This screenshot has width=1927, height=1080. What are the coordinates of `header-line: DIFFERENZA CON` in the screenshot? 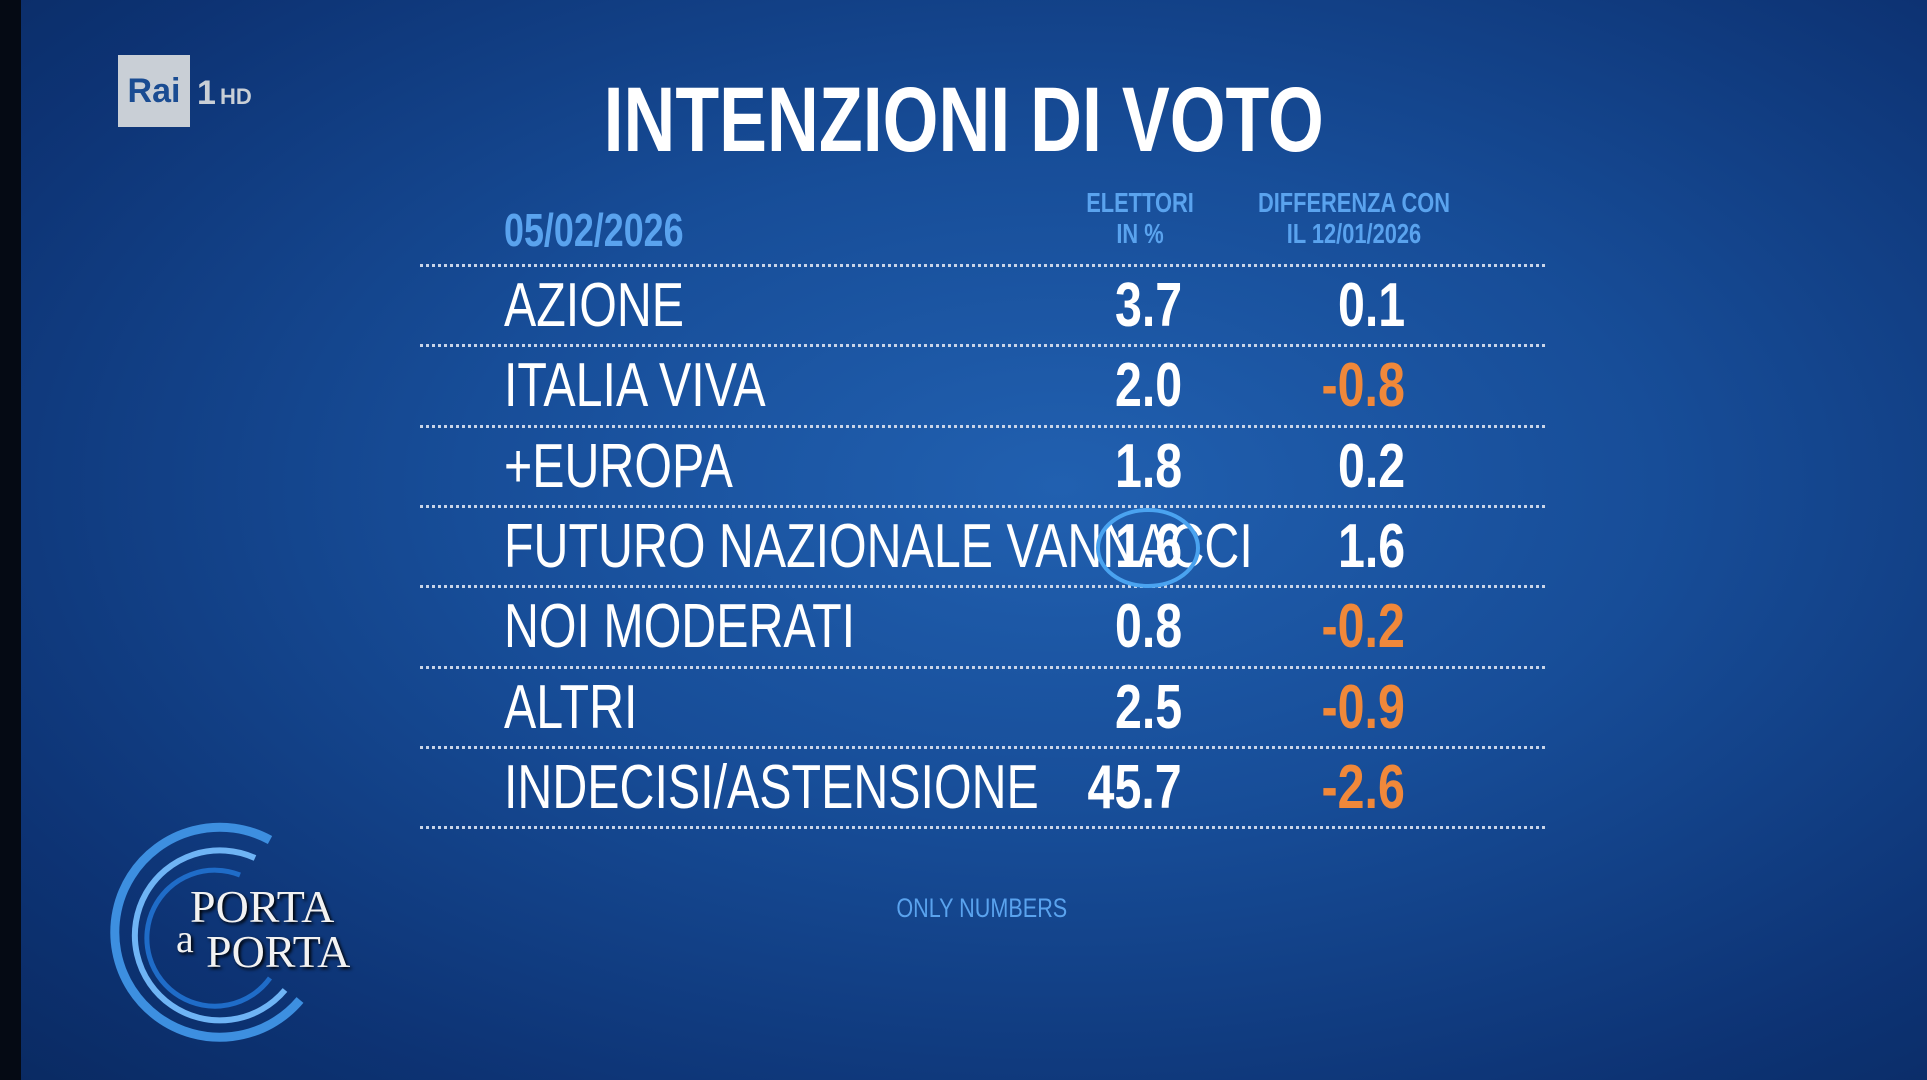 It's located at (1354, 202).